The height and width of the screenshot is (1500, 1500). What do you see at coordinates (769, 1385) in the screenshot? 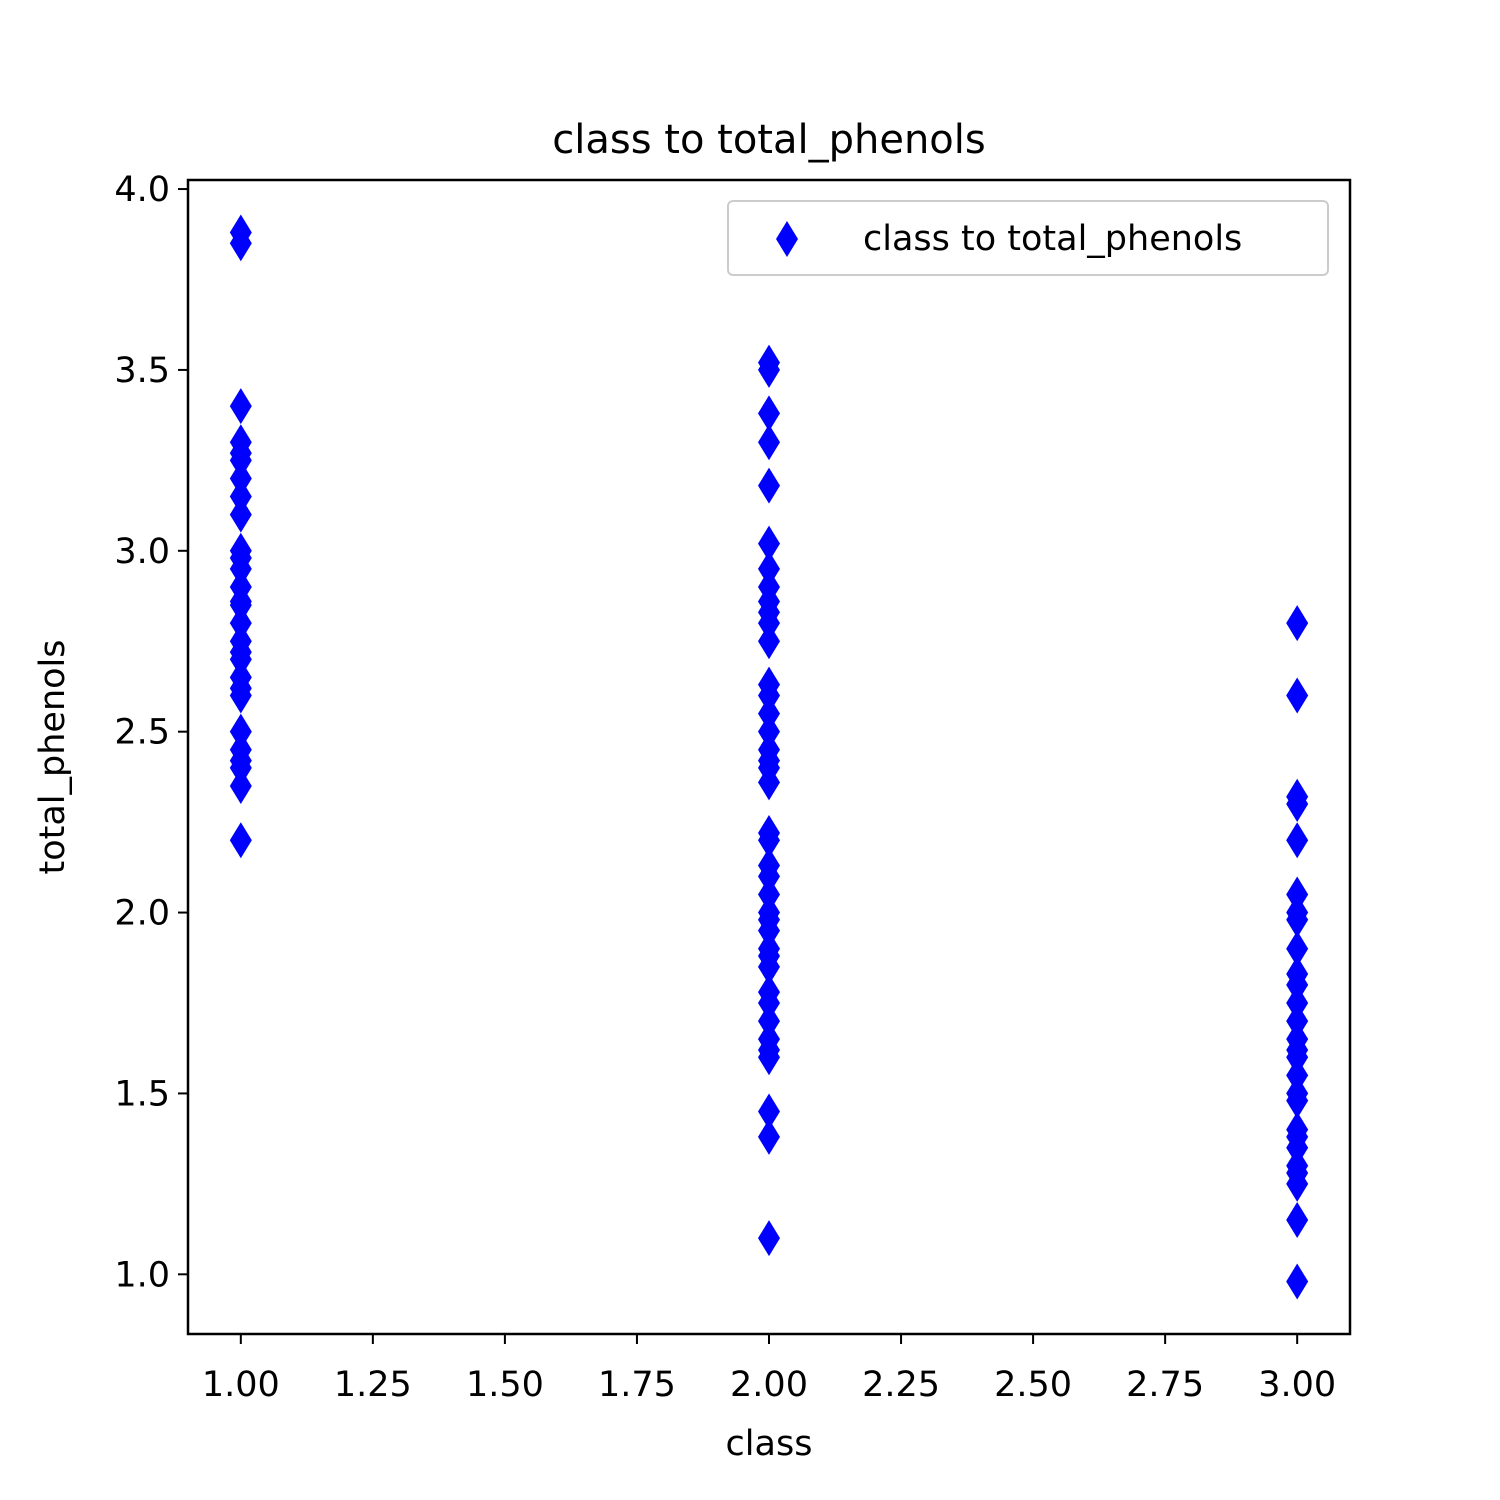
I see `x-tick-label: 2.00` at bounding box center [769, 1385].